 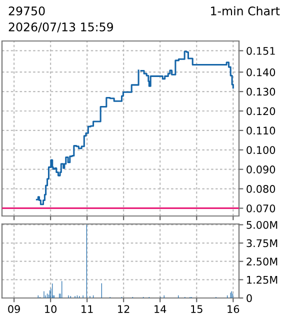 What do you see at coordinates (160, 309) in the screenshot?
I see `x-tick-label: 14` at bounding box center [160, 309].